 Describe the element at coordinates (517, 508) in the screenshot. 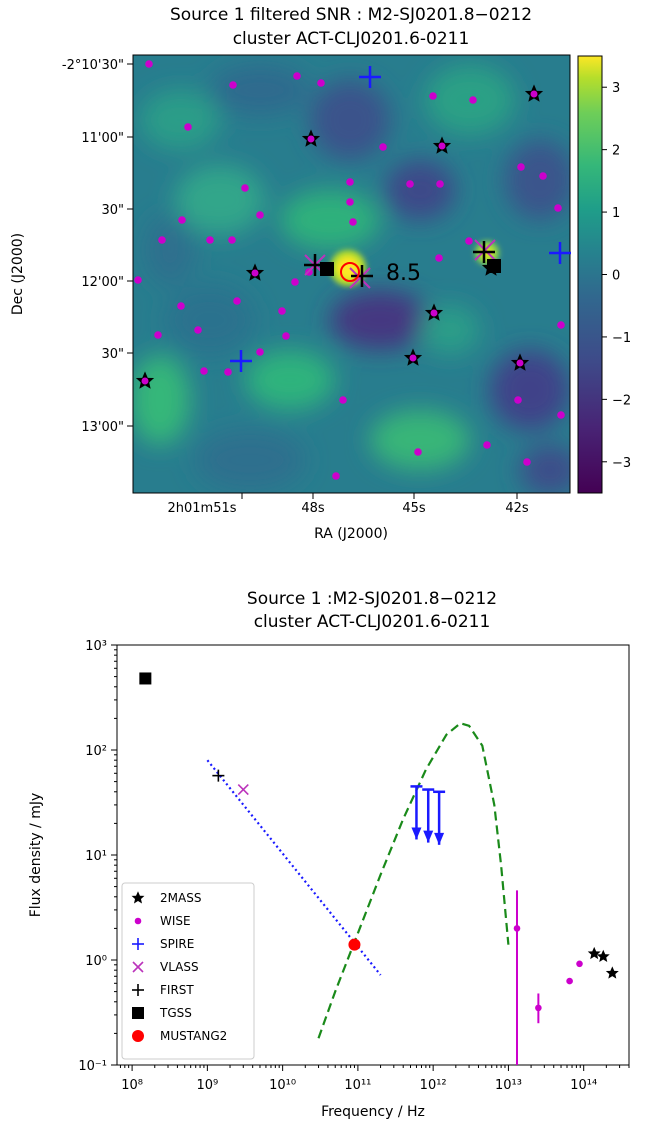

I see `ra-tick-3: 42s` at that location.